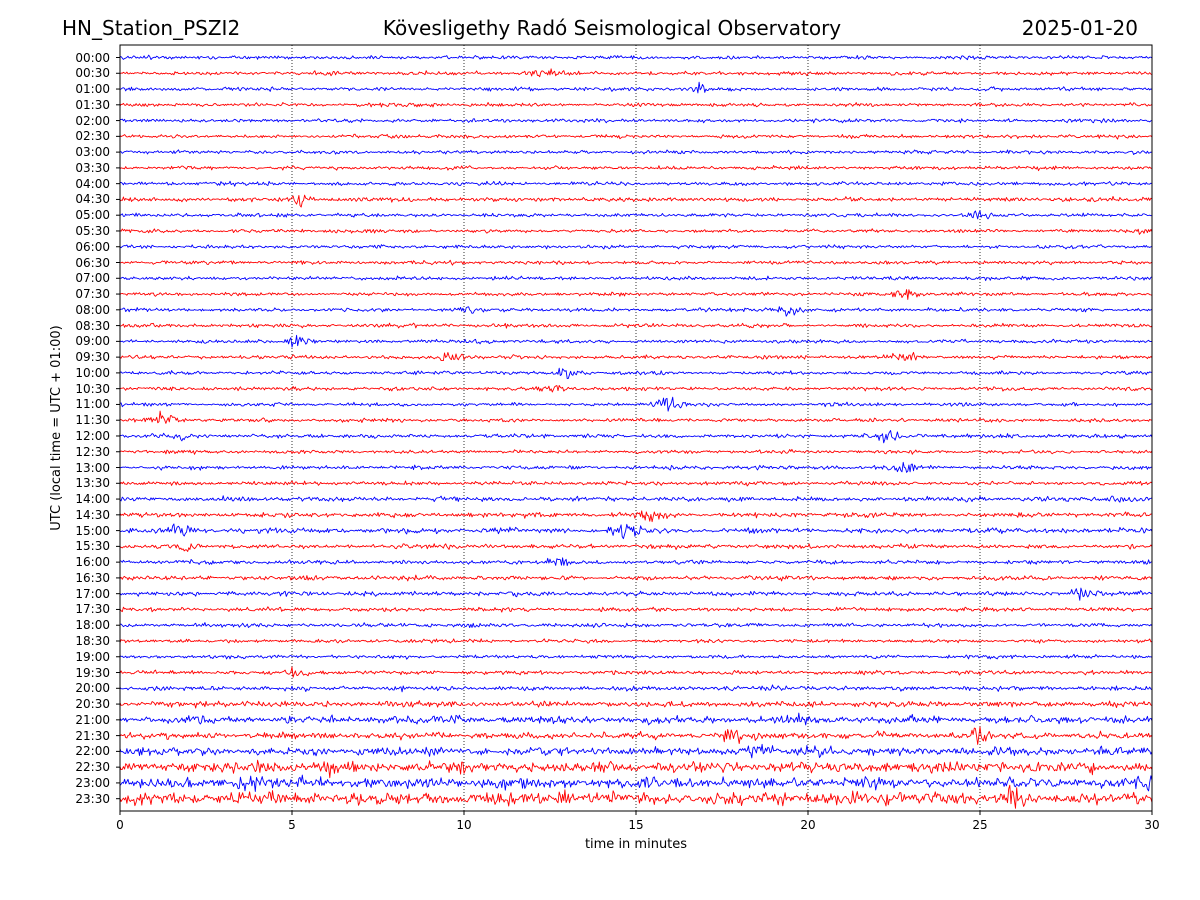 The width and height of the screenshot is (1200, 900). I want to click on x-tick-label-25: 25, so click(980, 825).